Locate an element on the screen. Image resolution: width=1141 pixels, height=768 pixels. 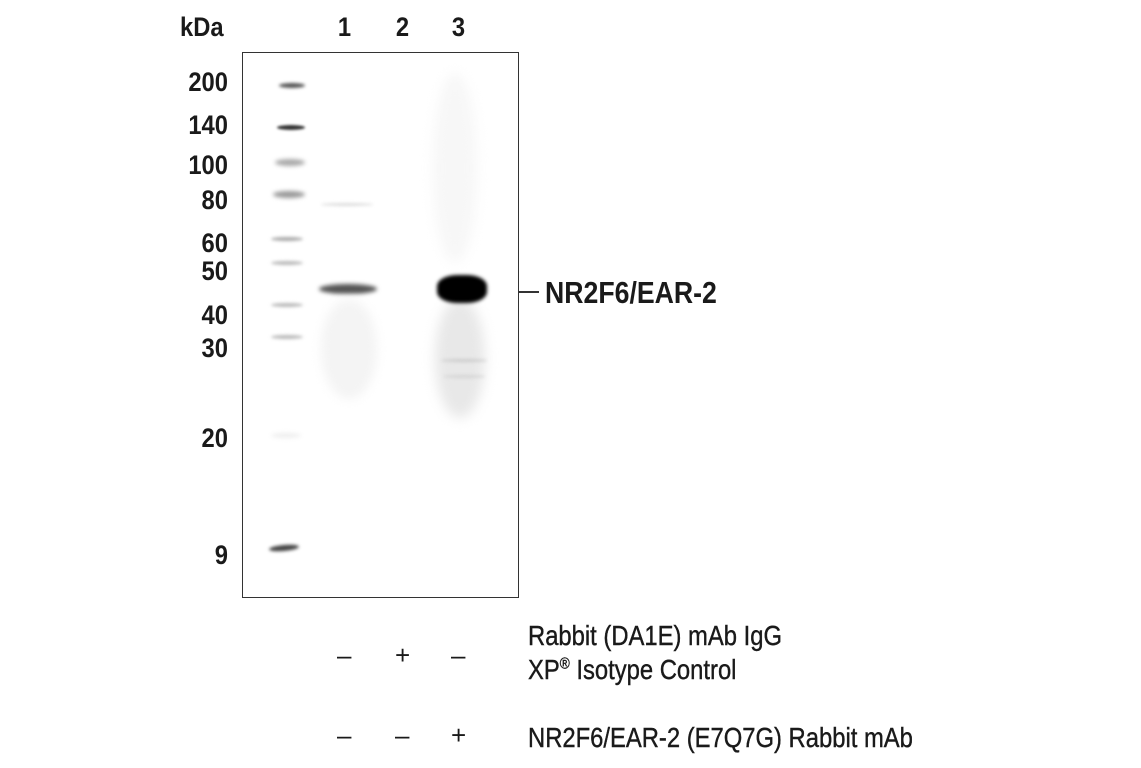
isotype-text: Isotype Control is located at coordinates (653, 669).